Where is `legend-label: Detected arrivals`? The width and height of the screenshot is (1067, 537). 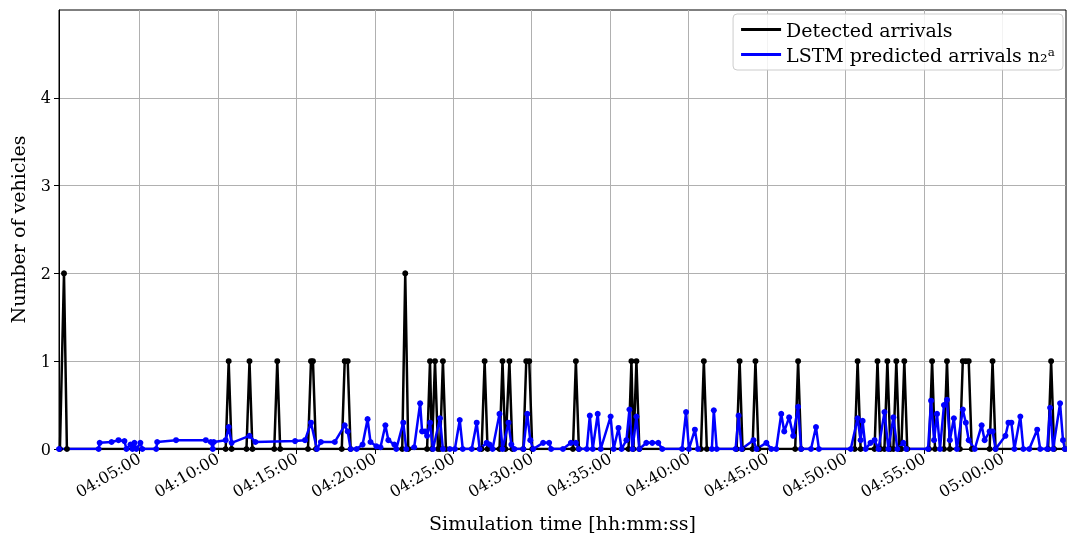
legend-label: Detected arrivals is located at coordinates (869, 29).